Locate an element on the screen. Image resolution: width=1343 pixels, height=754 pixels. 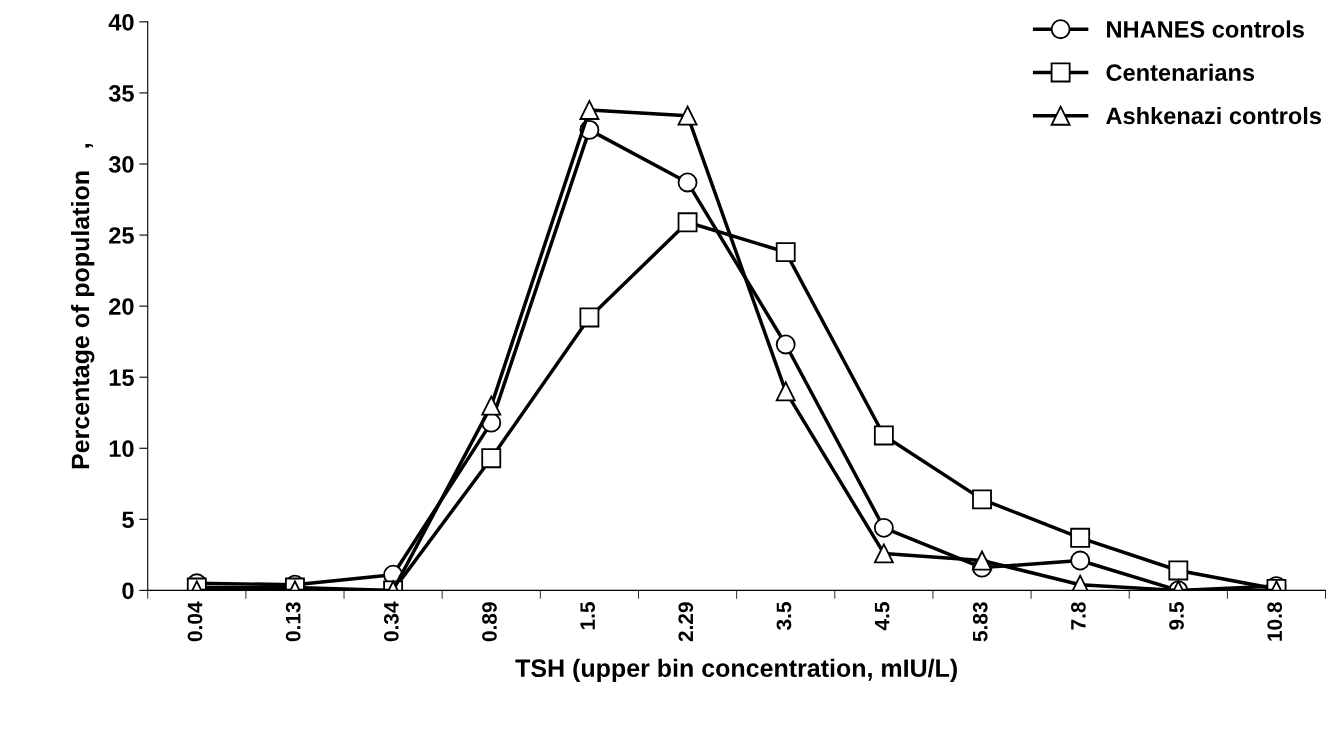
y-tick-label: 40 is located at coordinates (121, 22).